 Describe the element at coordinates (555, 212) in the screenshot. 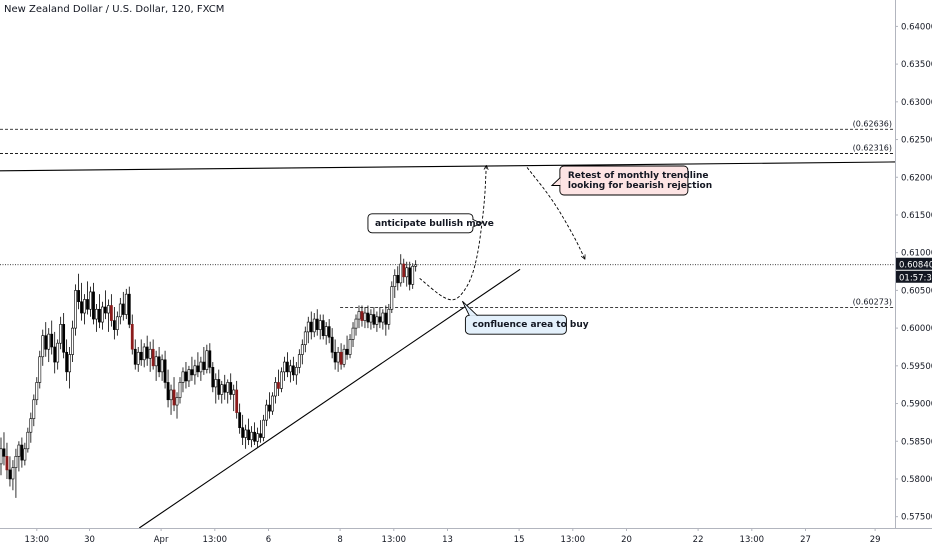

I see `bearish-rejection-path` at that location.